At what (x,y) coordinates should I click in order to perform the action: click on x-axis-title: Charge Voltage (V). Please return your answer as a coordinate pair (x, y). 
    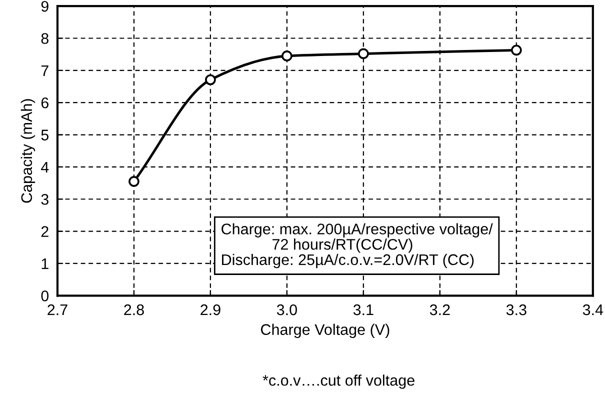
    Looking at the image, I should click on (325, 331).